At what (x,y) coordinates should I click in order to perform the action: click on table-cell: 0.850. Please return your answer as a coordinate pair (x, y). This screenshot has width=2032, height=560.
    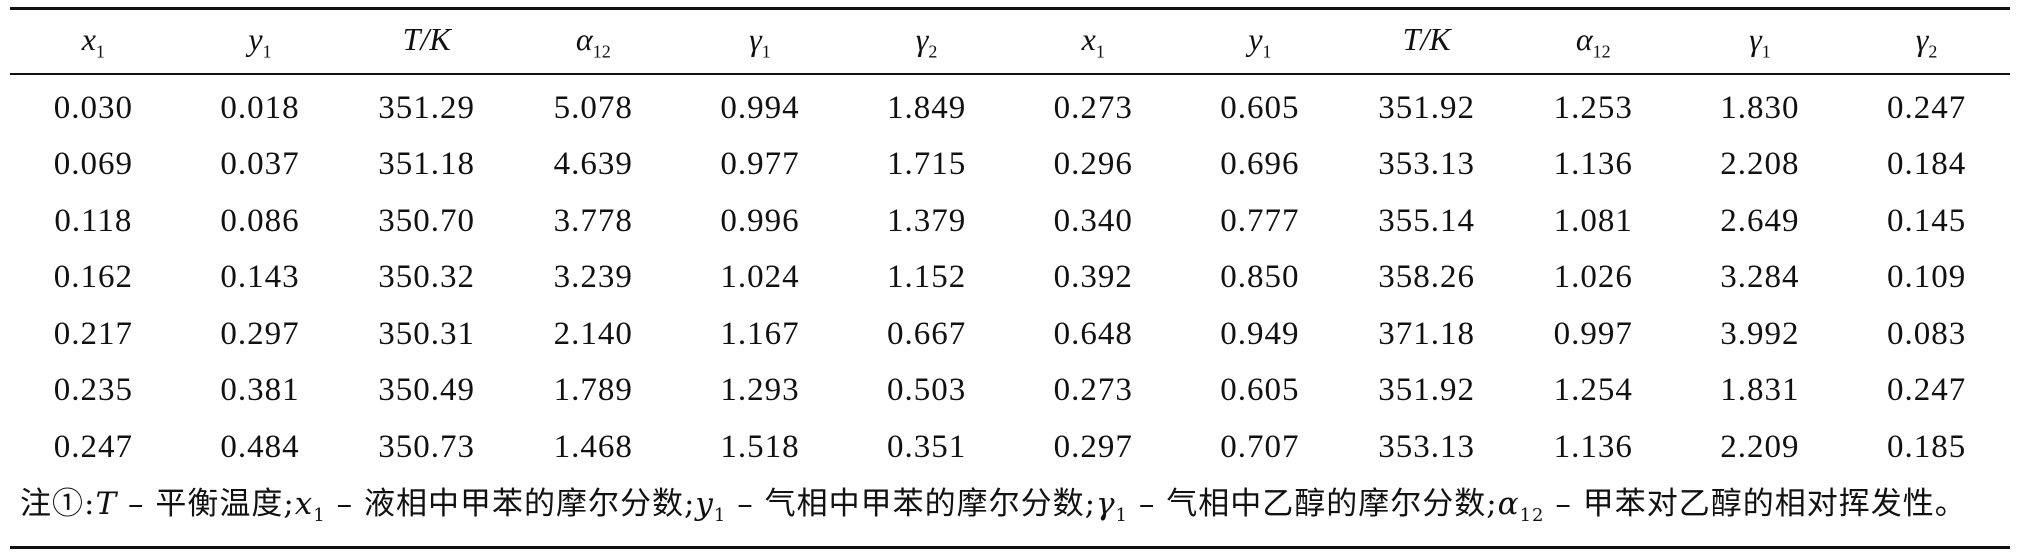
    Looking at the image, I should click on (1260, 278).